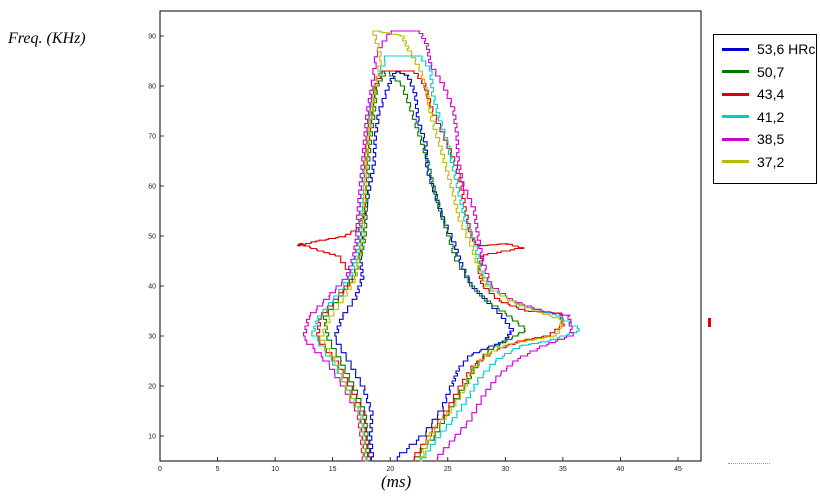 Image resolution: width=820 pixels, height=497 pixels. Describe the element at coordinates (753, 139) in the screenshot. I see `legend-item: 38,5` at that location.